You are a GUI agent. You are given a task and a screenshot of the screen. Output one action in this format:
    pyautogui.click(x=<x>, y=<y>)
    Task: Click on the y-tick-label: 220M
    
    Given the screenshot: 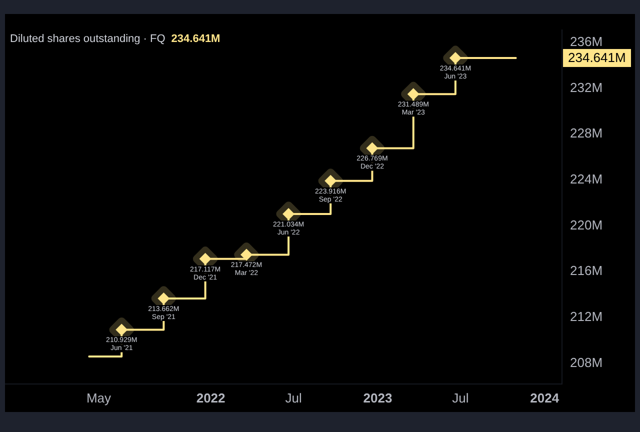 What is the action you would take?
    pyautogui.click(x=586, y=224)
    